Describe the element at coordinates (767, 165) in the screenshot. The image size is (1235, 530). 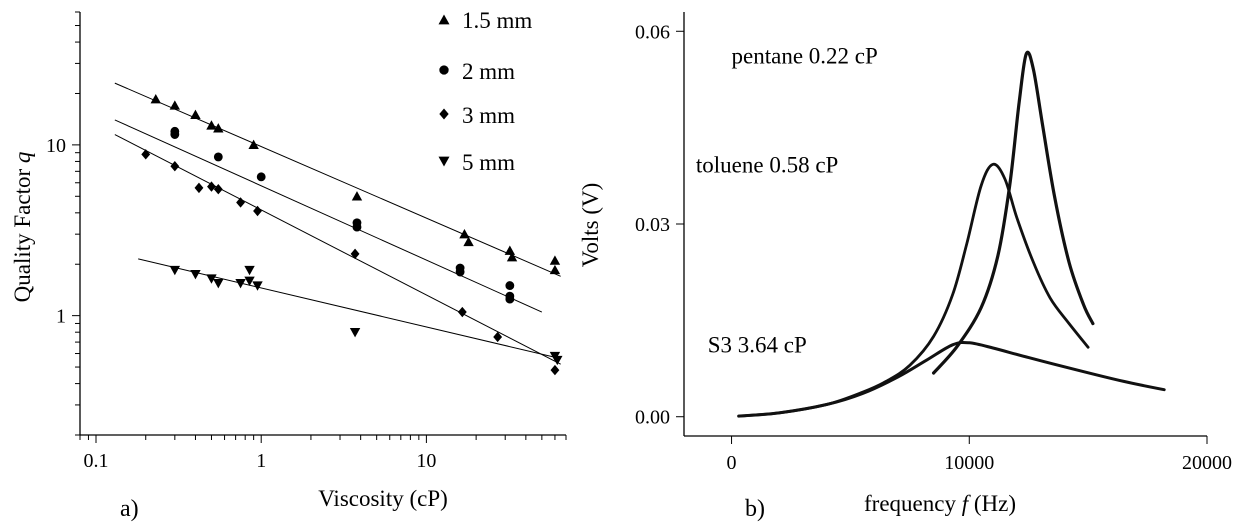
I see `annotation-toluene-0-58-cp: toluene 0.58 cP` at that location.